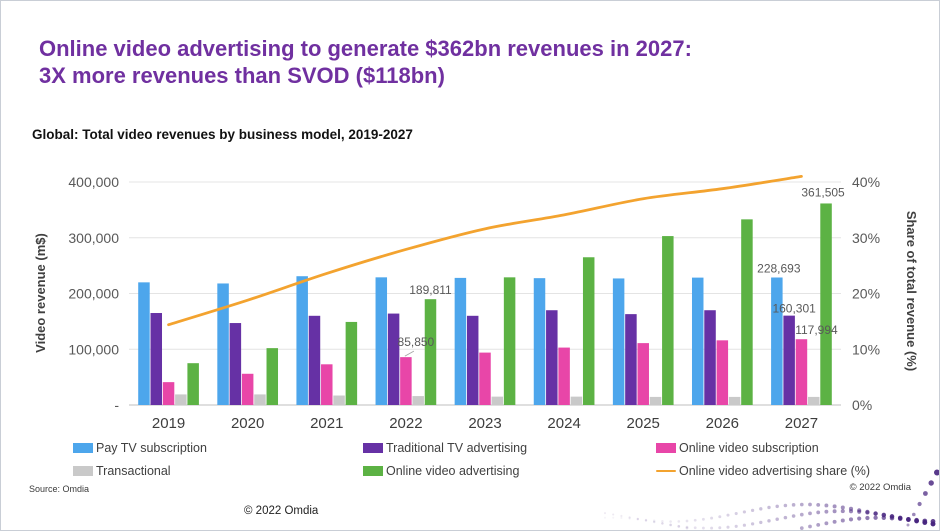 The width and height of the screenshot is (940, 531). What do you see at coordinates (247, 423) in the screenshot?
I see `x-axis-label: 2020` at bounding box center [247, 423].